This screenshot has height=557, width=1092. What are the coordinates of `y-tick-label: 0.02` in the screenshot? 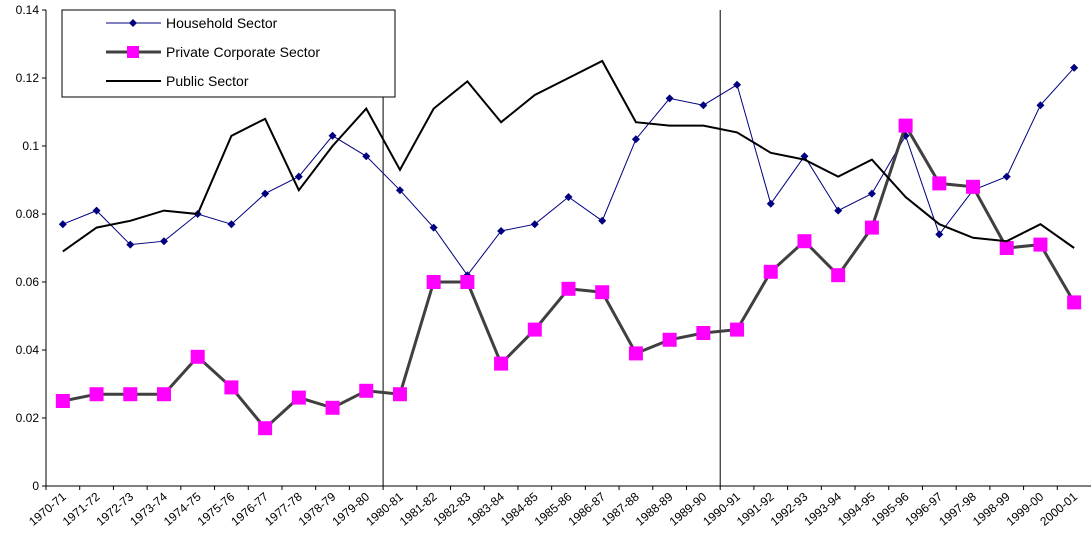 It's located at (28, 418).